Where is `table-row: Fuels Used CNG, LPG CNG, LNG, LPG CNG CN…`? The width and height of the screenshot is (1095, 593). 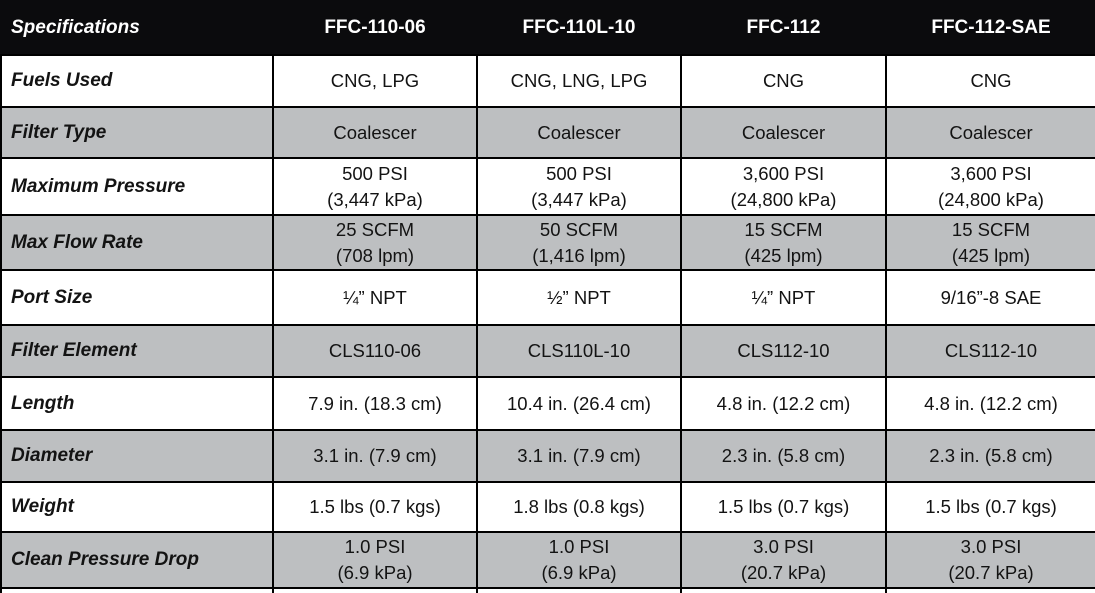
table-row: Fuels Used CNG, LPG CNG, LNG, LPG CNG CN… is located at coordinates (547, 81).